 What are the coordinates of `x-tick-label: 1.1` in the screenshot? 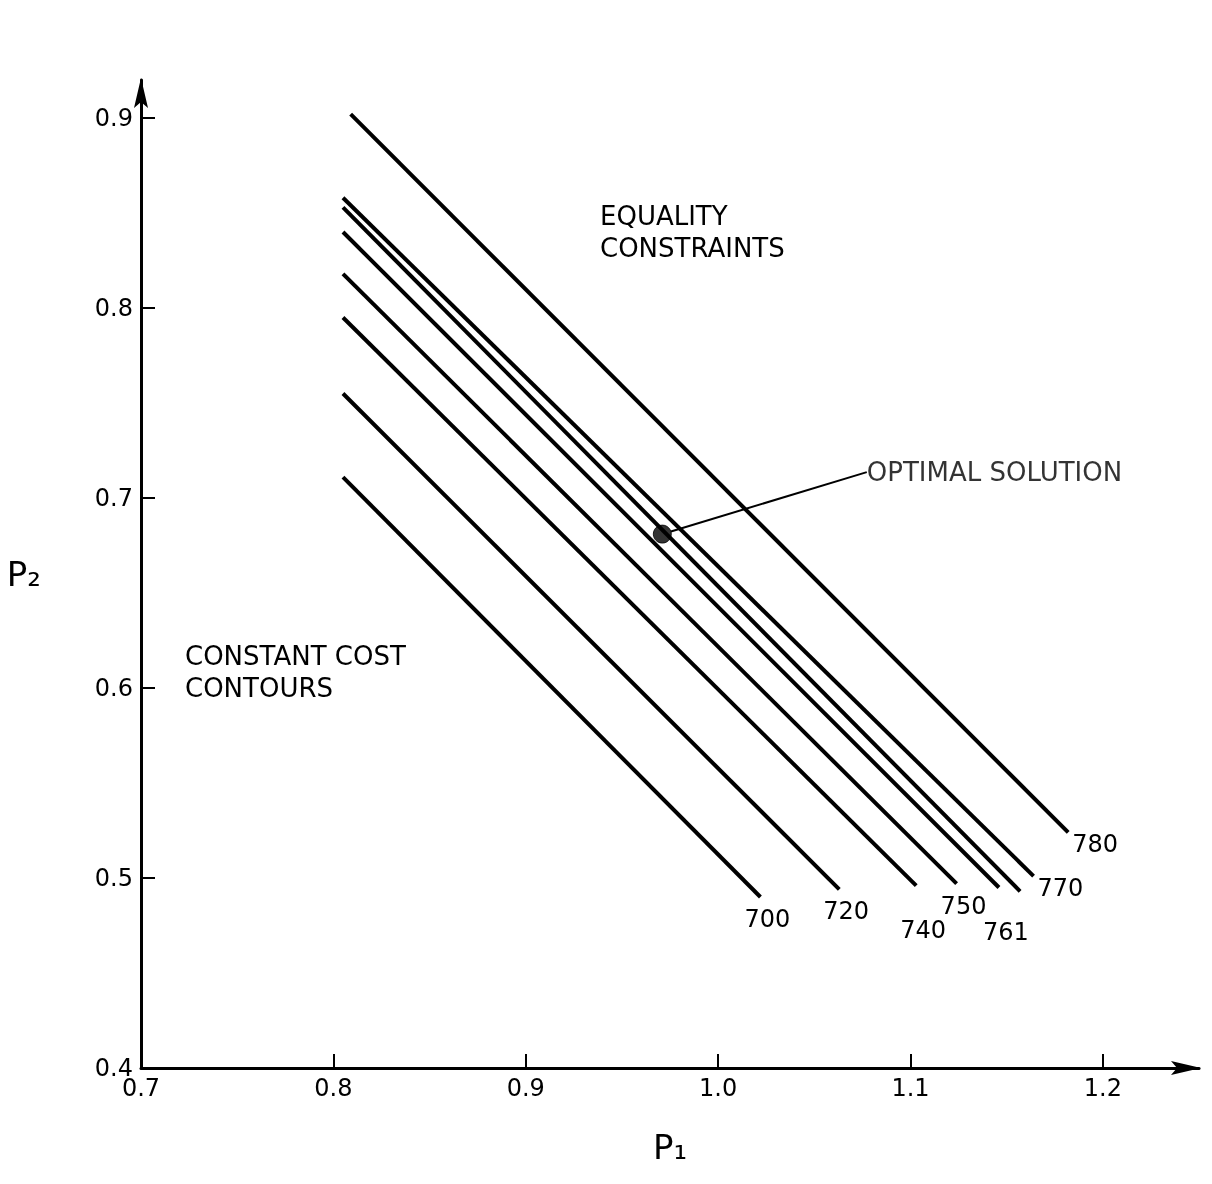 It's located at (910, 1088).